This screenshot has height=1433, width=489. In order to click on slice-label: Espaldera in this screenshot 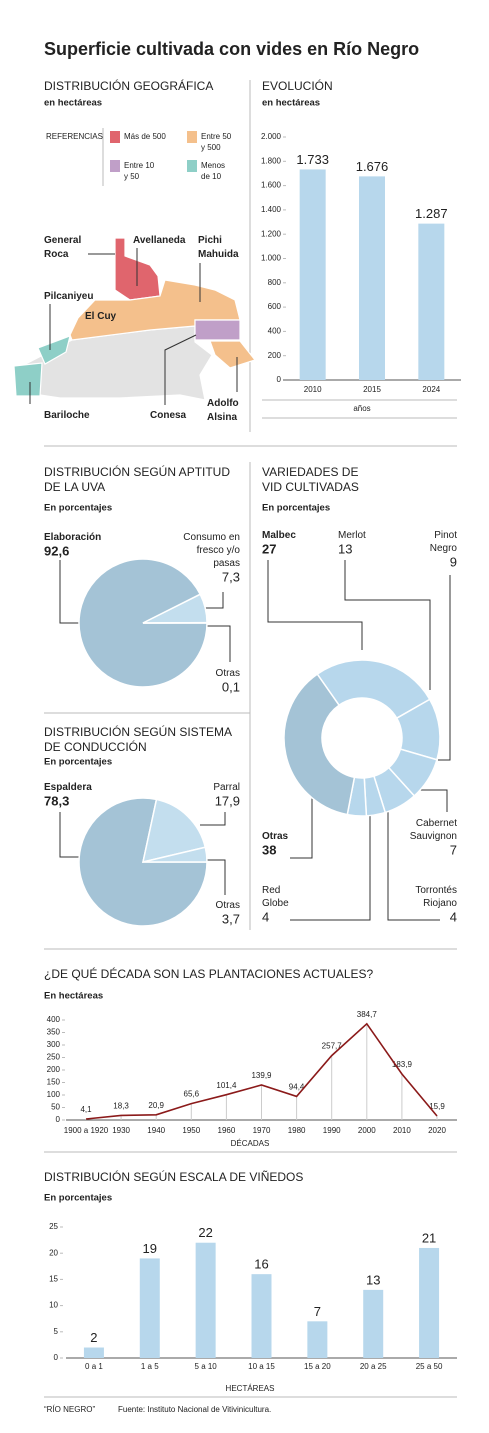, I will do `click(68, 787)`.